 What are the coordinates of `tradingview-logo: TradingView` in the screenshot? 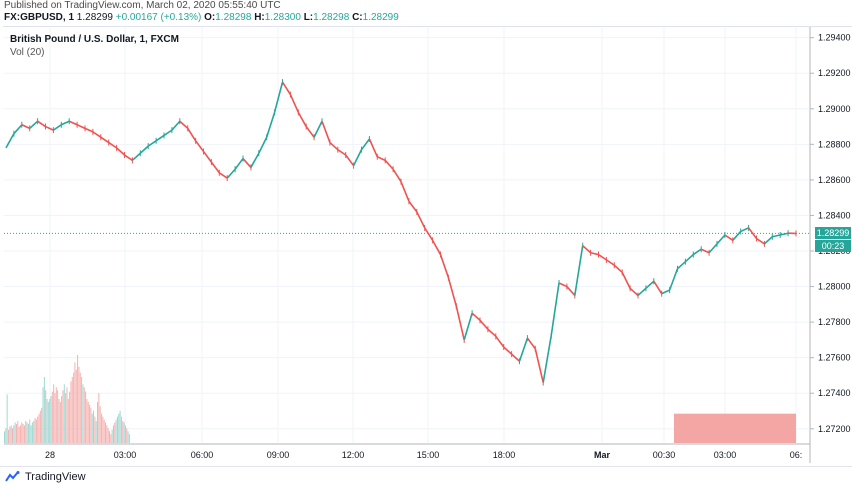 It's located at (45, 477).